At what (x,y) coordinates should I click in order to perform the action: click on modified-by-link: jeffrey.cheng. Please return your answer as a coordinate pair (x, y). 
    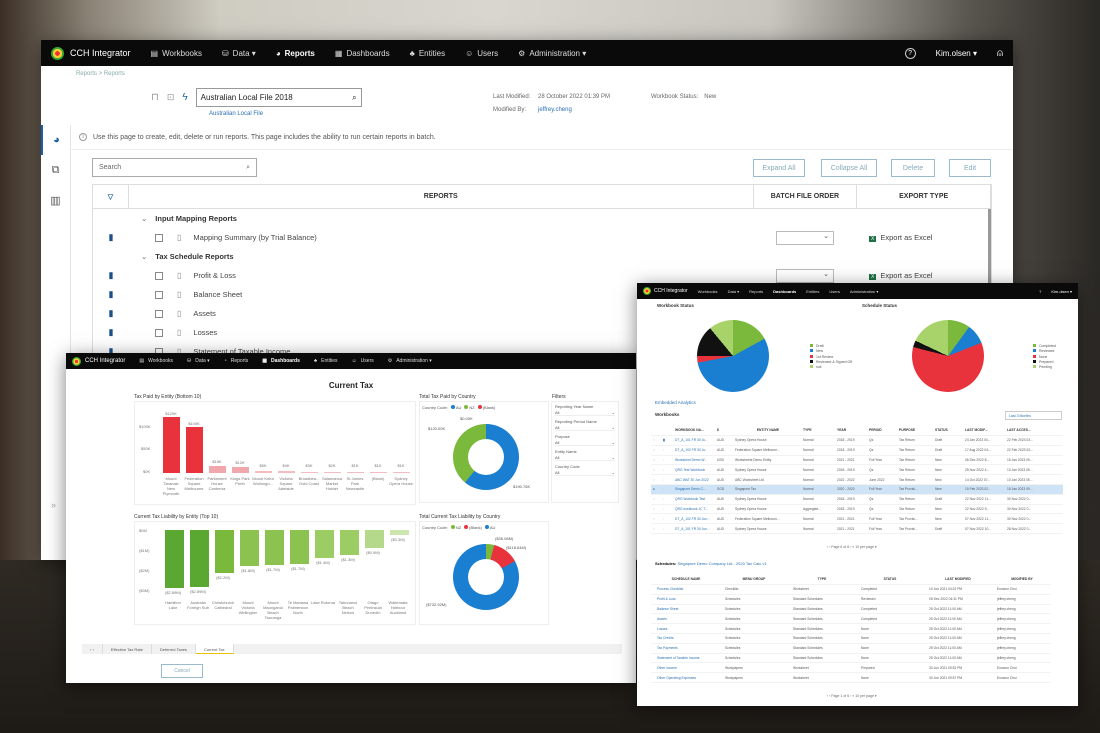
    Looking at the image, I should click on (555, 110).